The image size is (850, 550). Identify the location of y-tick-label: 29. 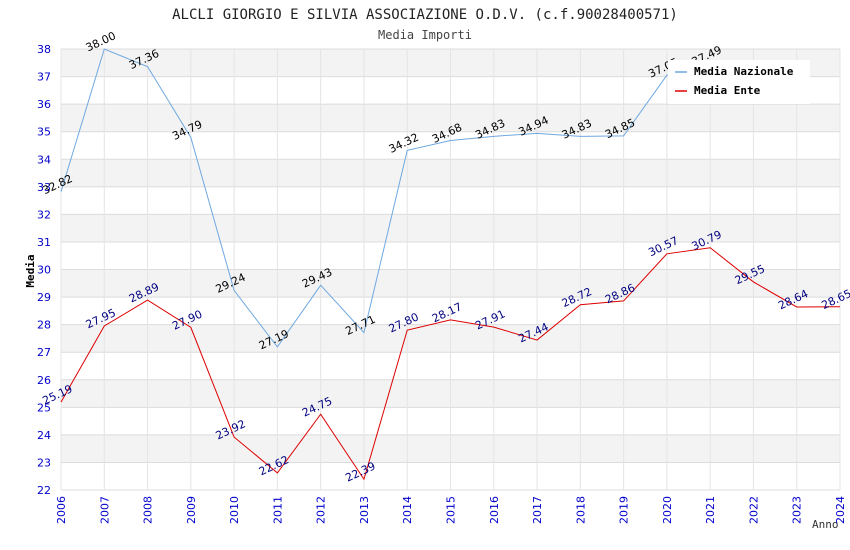
(44, 297).